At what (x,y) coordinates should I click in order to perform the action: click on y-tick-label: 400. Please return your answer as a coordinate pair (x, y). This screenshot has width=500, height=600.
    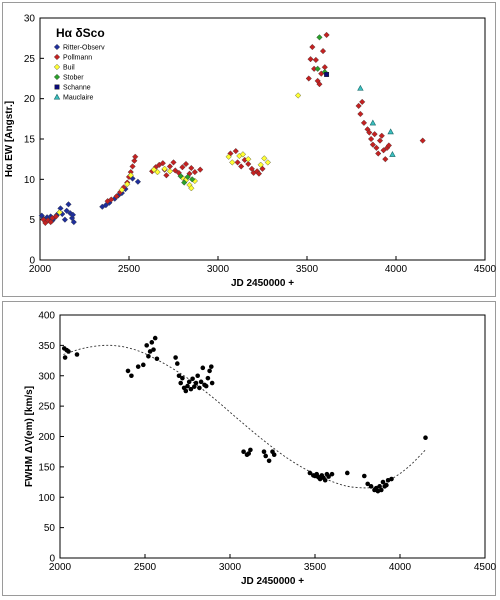
    Looking at the image, I should click on (46, 316).